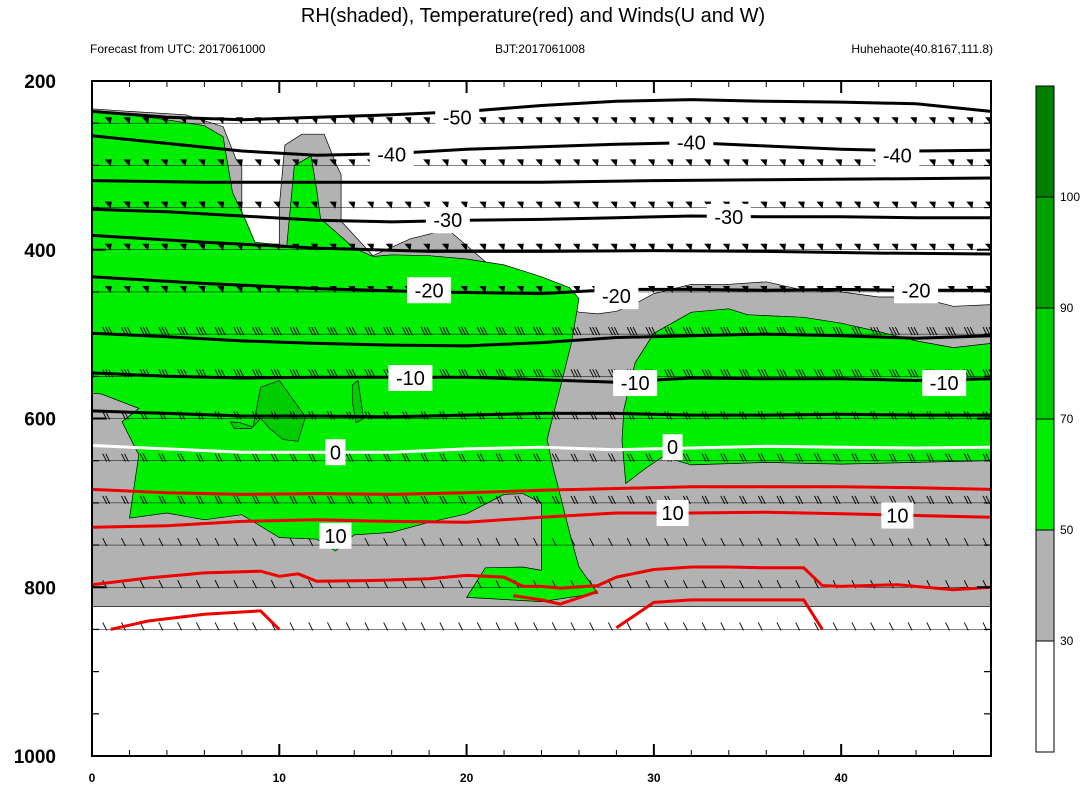 This screenshot has height=806, width=1087. I want to click on x-tick-label: 40, so click(841, 778).